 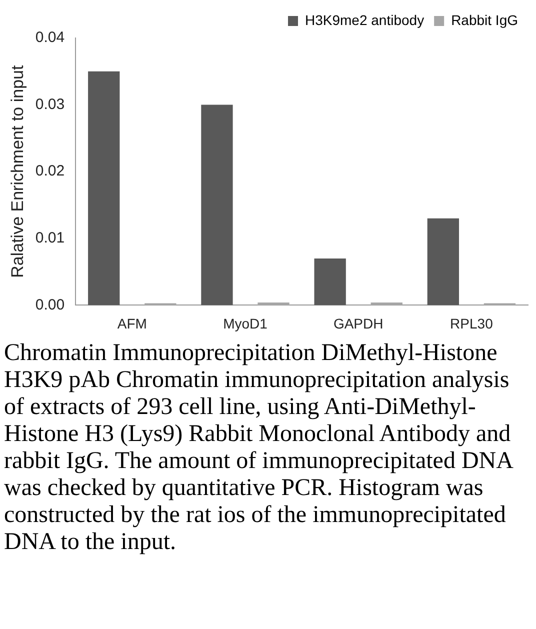 I want to click on x-tick-label: AFM, so click(x=132, y=323).